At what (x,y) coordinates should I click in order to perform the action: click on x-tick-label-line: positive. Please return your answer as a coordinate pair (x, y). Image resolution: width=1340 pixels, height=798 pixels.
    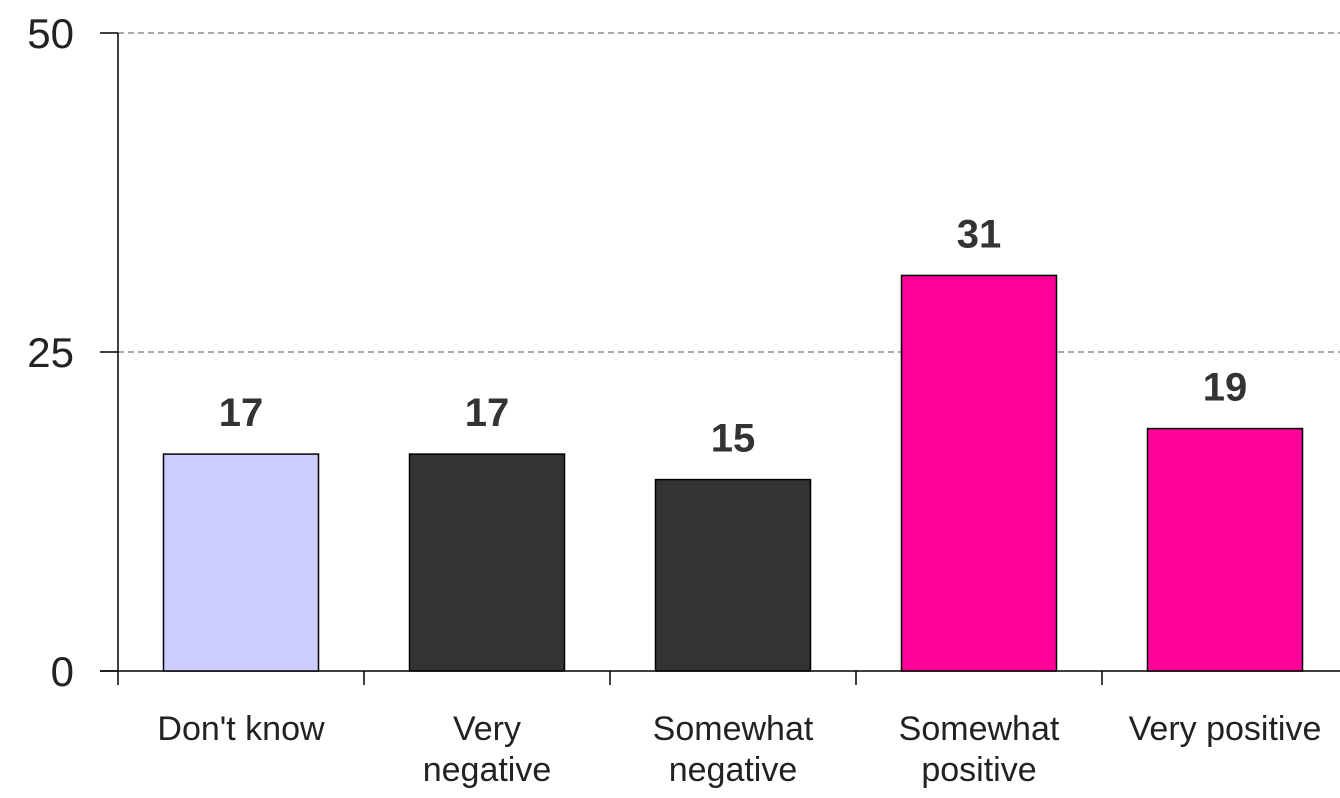
    Looking at the image, I should click on (978, 770).